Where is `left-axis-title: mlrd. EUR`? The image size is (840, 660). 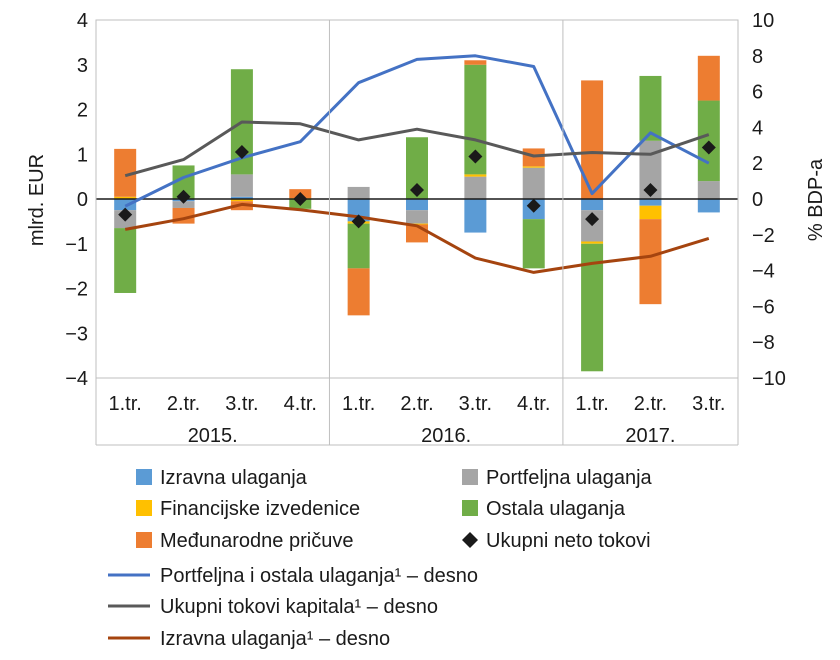
left-axis-title: mlrd. EUR is located at coordinates (37, 200).